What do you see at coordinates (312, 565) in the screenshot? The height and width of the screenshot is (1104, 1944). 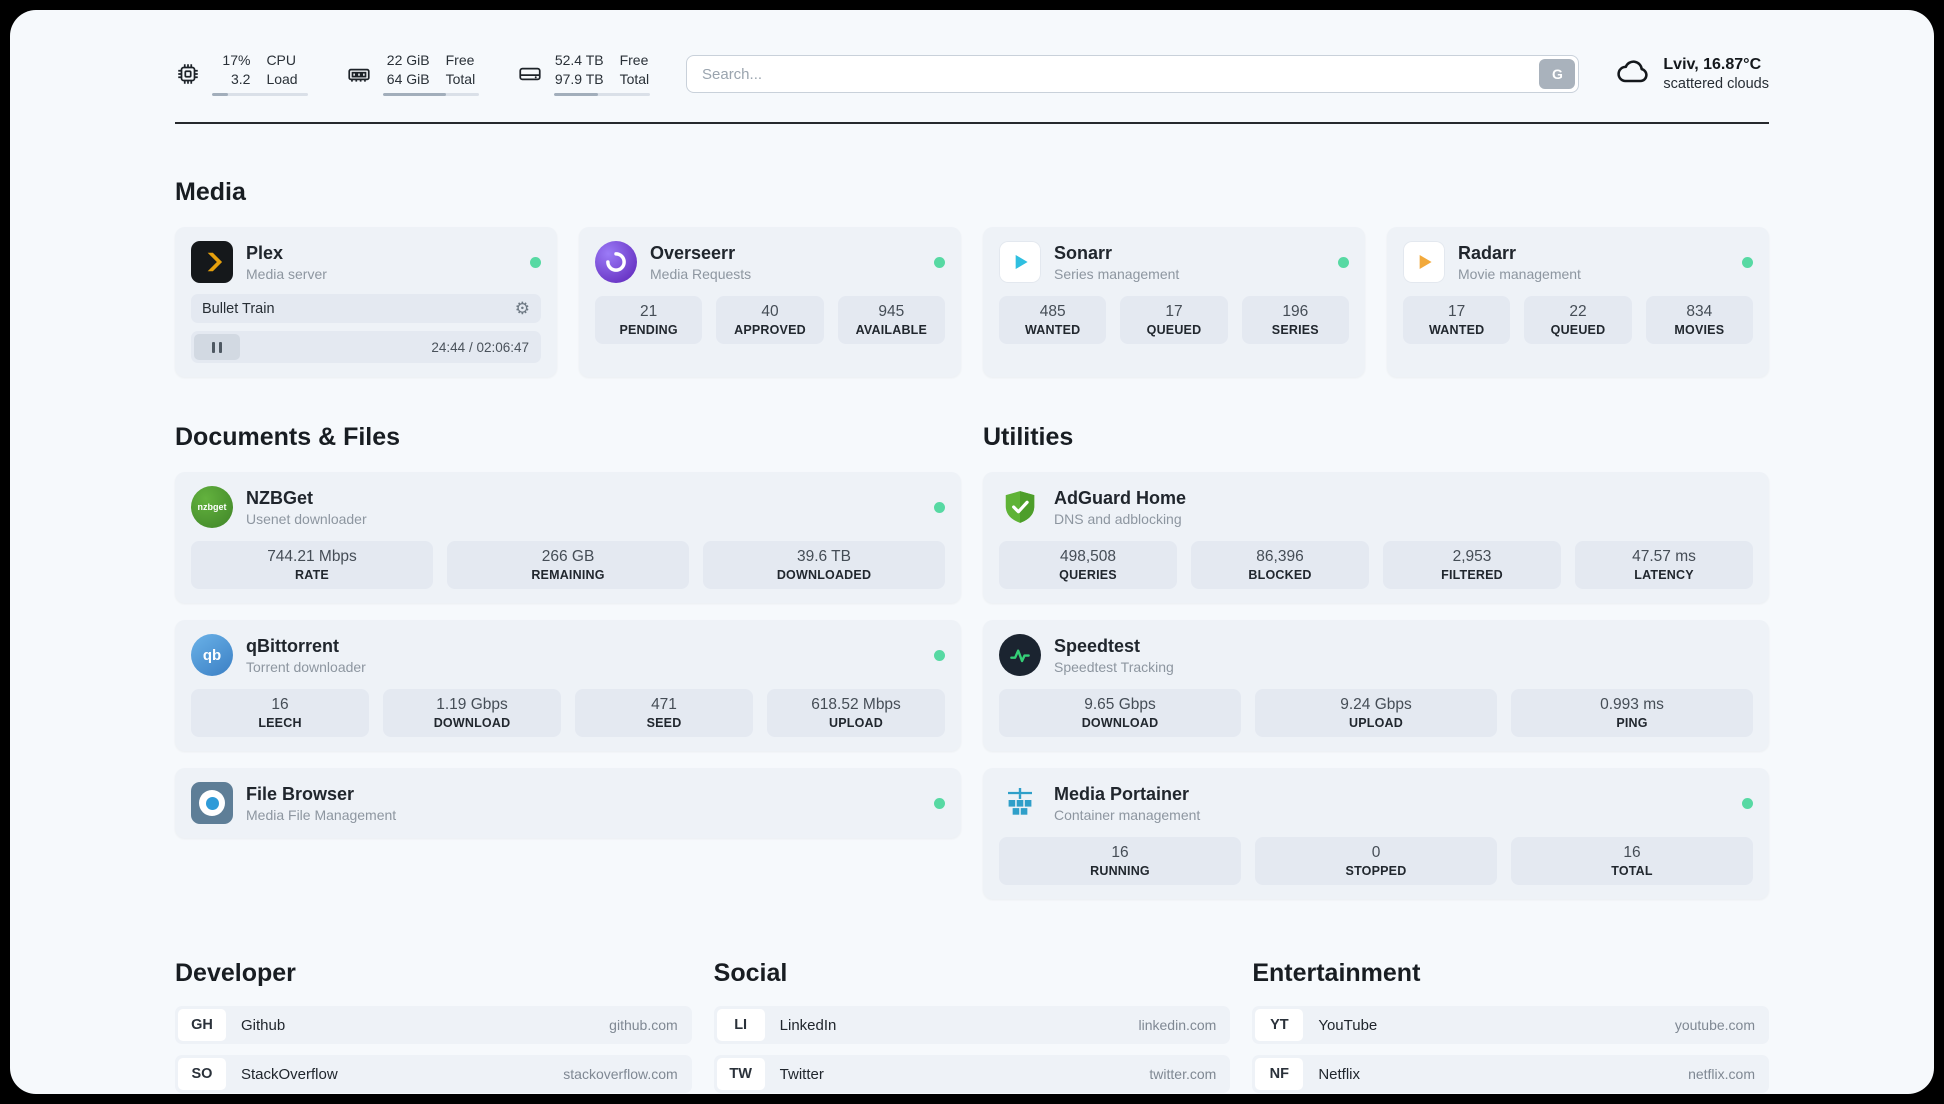 I see `stat-tile: 744.21 Mbps RATE` at bounding box center [312, 565].